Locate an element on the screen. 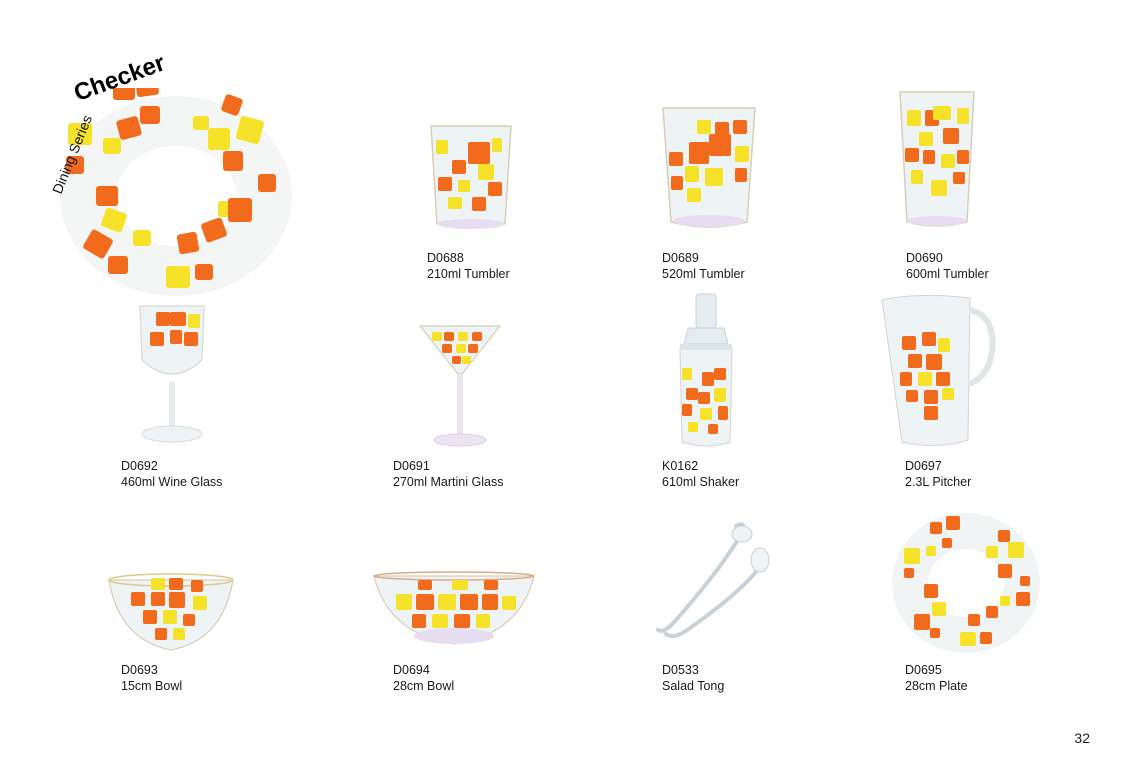 This screenshot has height=767, width=1124. product-image-d0695 is located at coordinates (966, 583).